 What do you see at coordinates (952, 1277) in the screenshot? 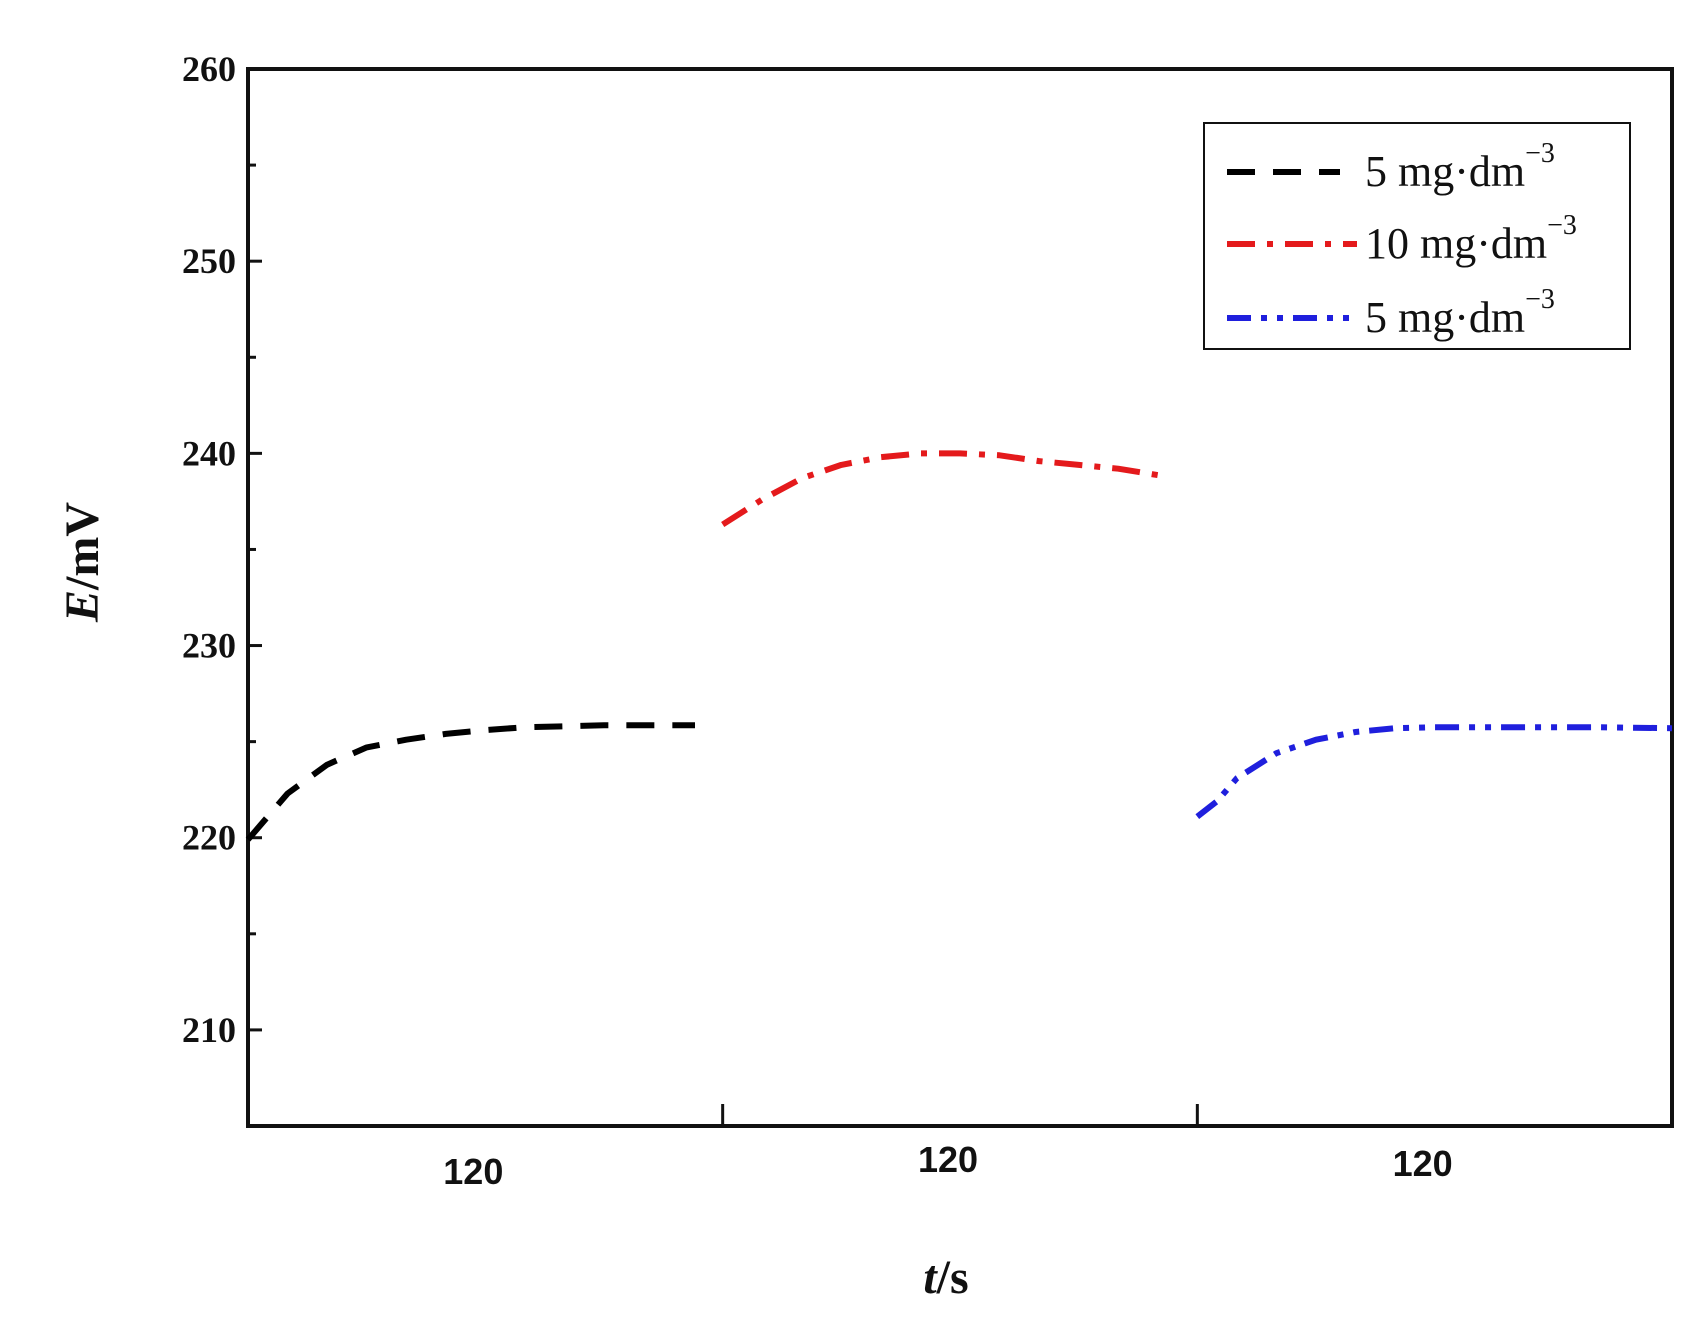
I see `x-axis-title-unit: /s` at bounding box center [952, 1277].